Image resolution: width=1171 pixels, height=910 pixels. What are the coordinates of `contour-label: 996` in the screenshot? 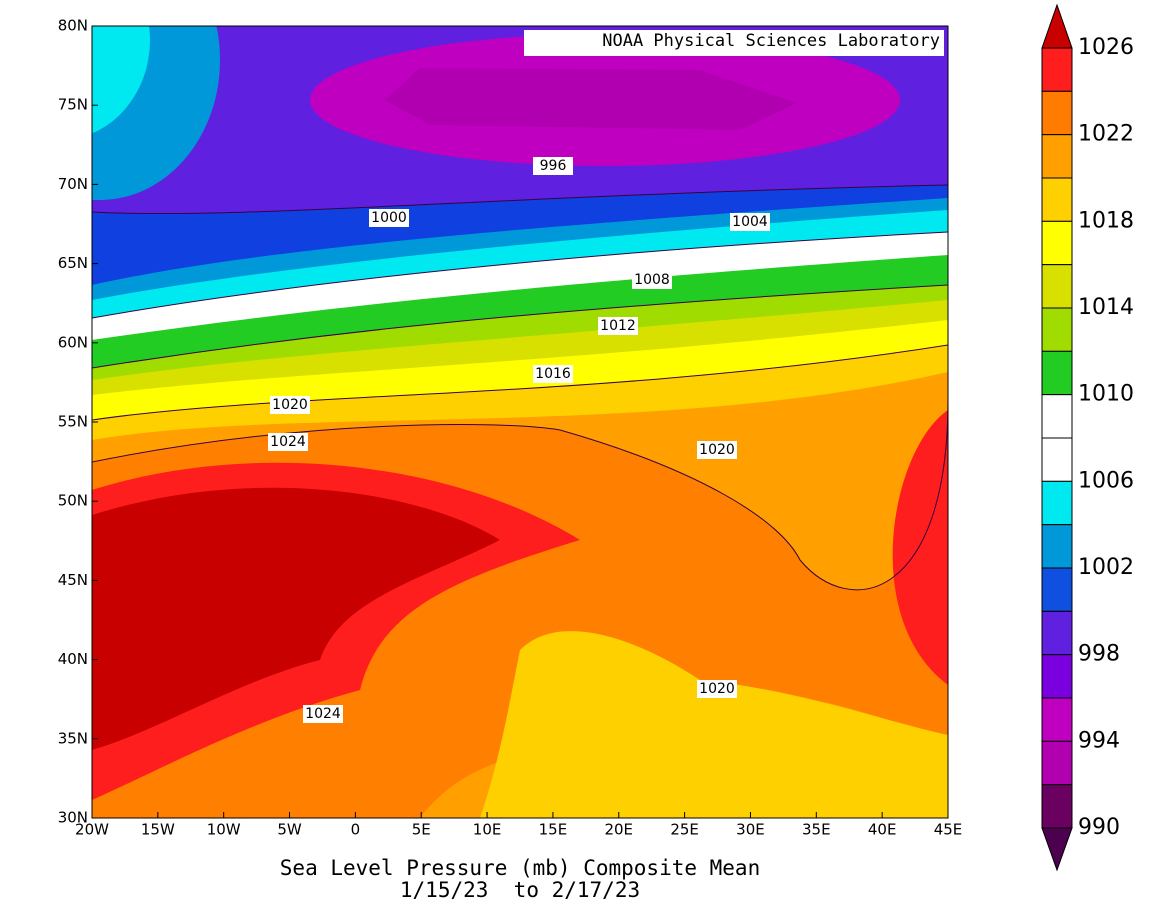 It's located at (553, 166).